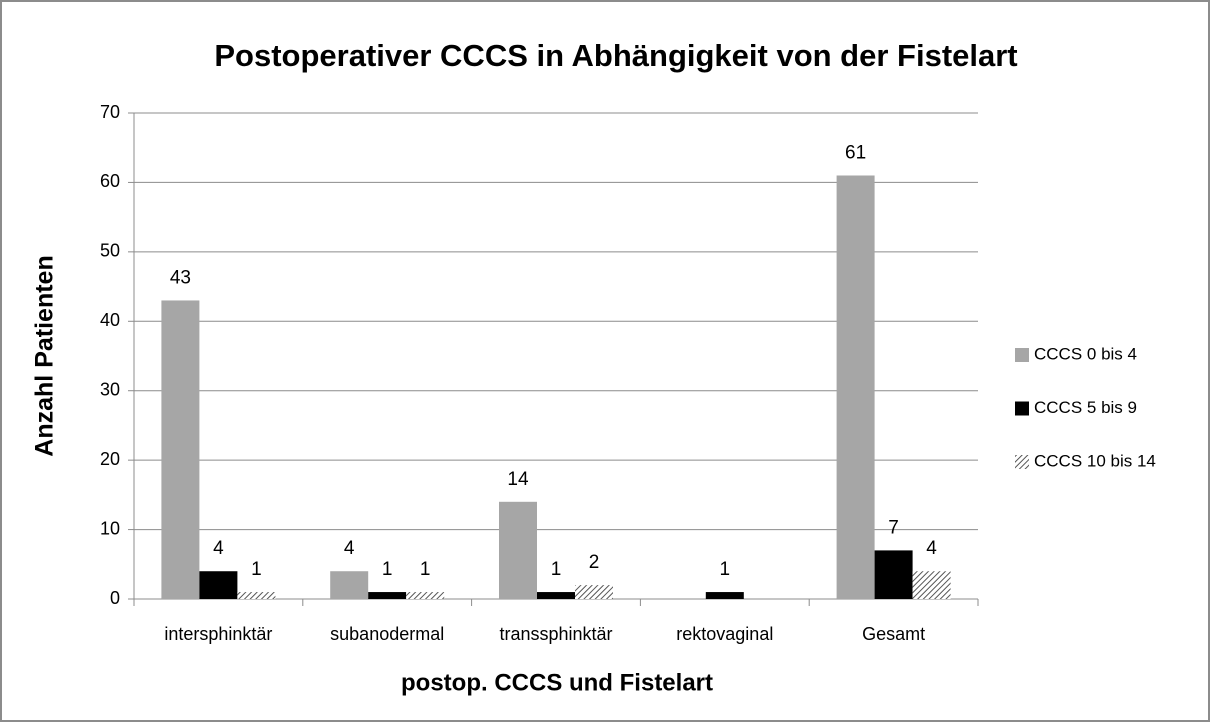  What do you see at coordinates (855, 153) in the screenshot?
I see `value-label: 61` at bounding box center [855, 153].